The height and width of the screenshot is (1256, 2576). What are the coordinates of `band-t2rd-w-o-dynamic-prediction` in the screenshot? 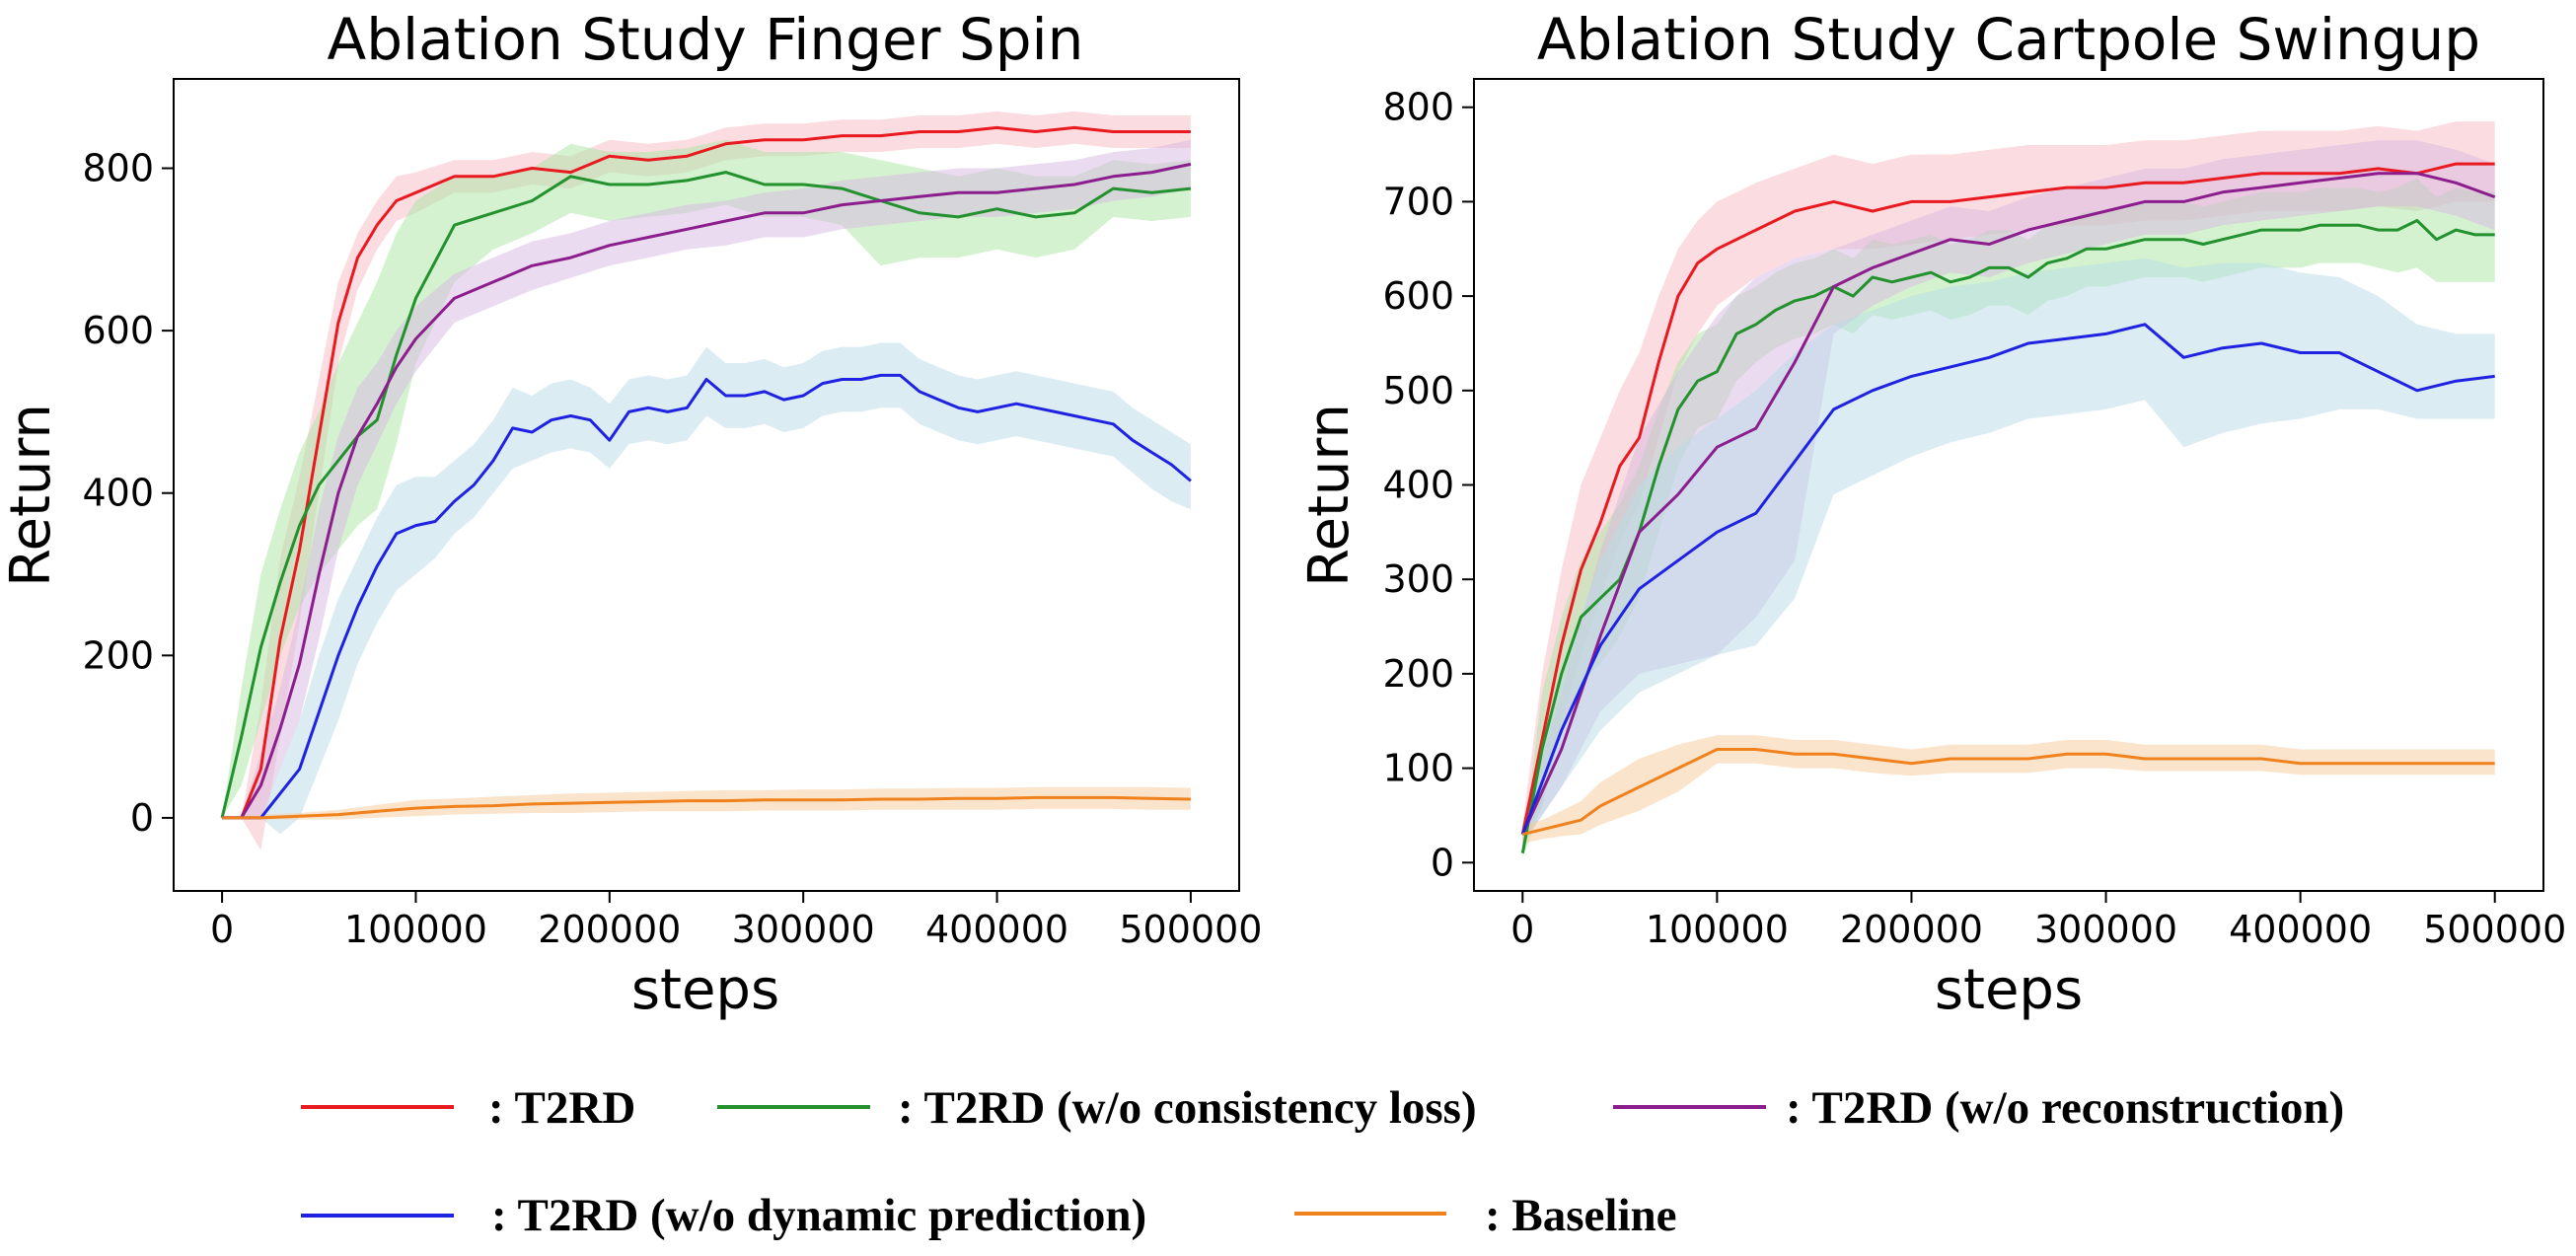 It's located at (706, 588).